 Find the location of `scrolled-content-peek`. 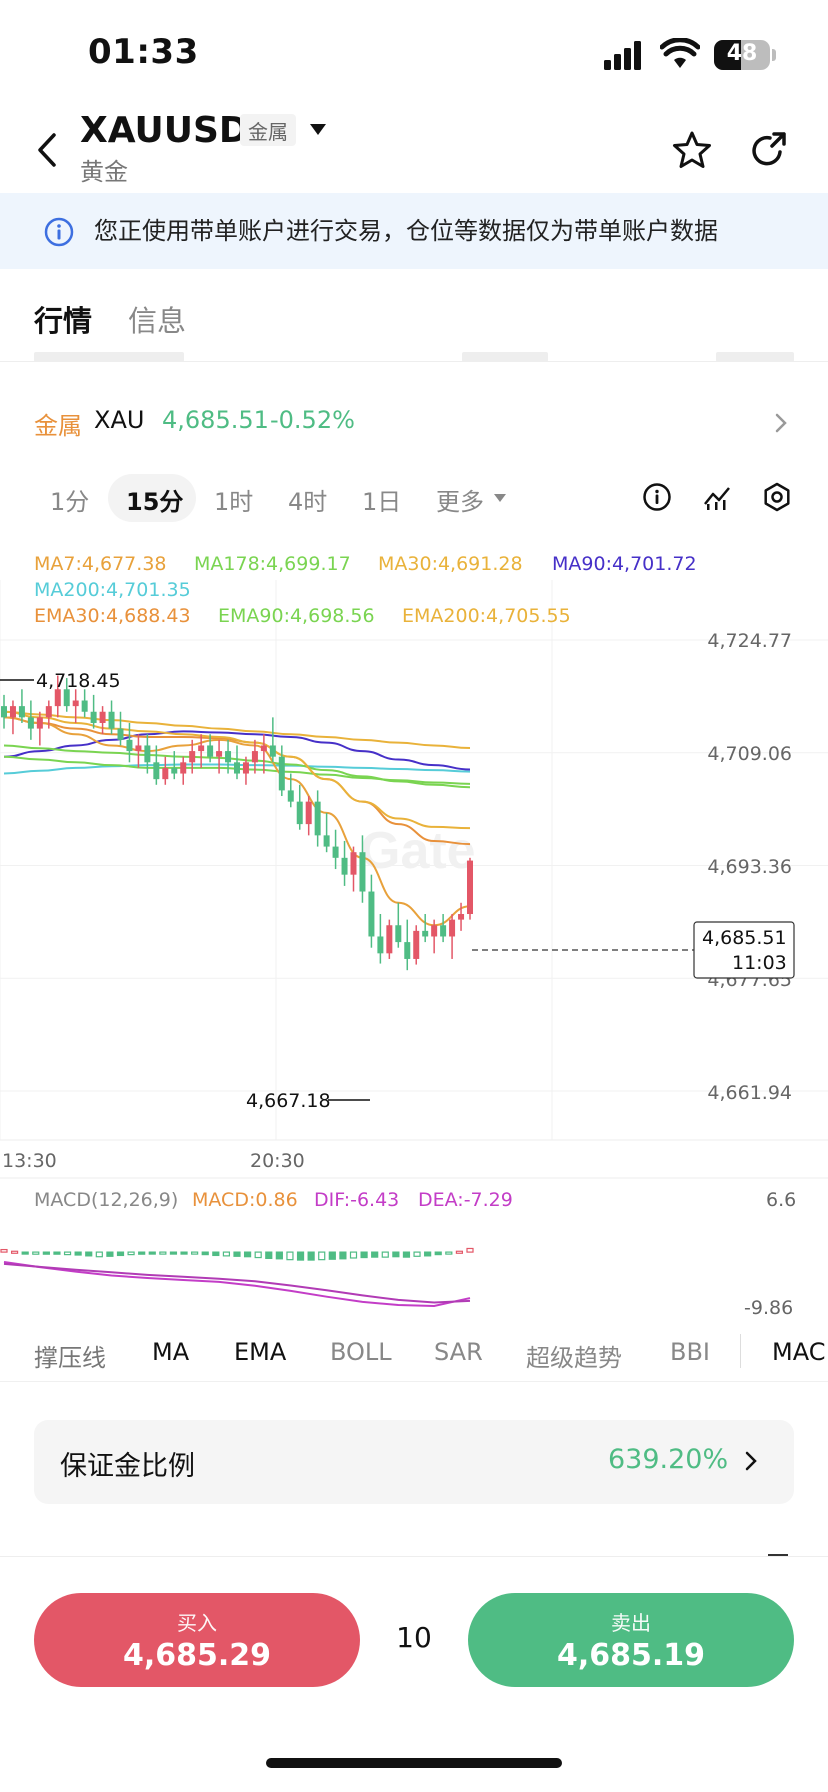

scrolled-content-peek is located at coordinates (414, 360).